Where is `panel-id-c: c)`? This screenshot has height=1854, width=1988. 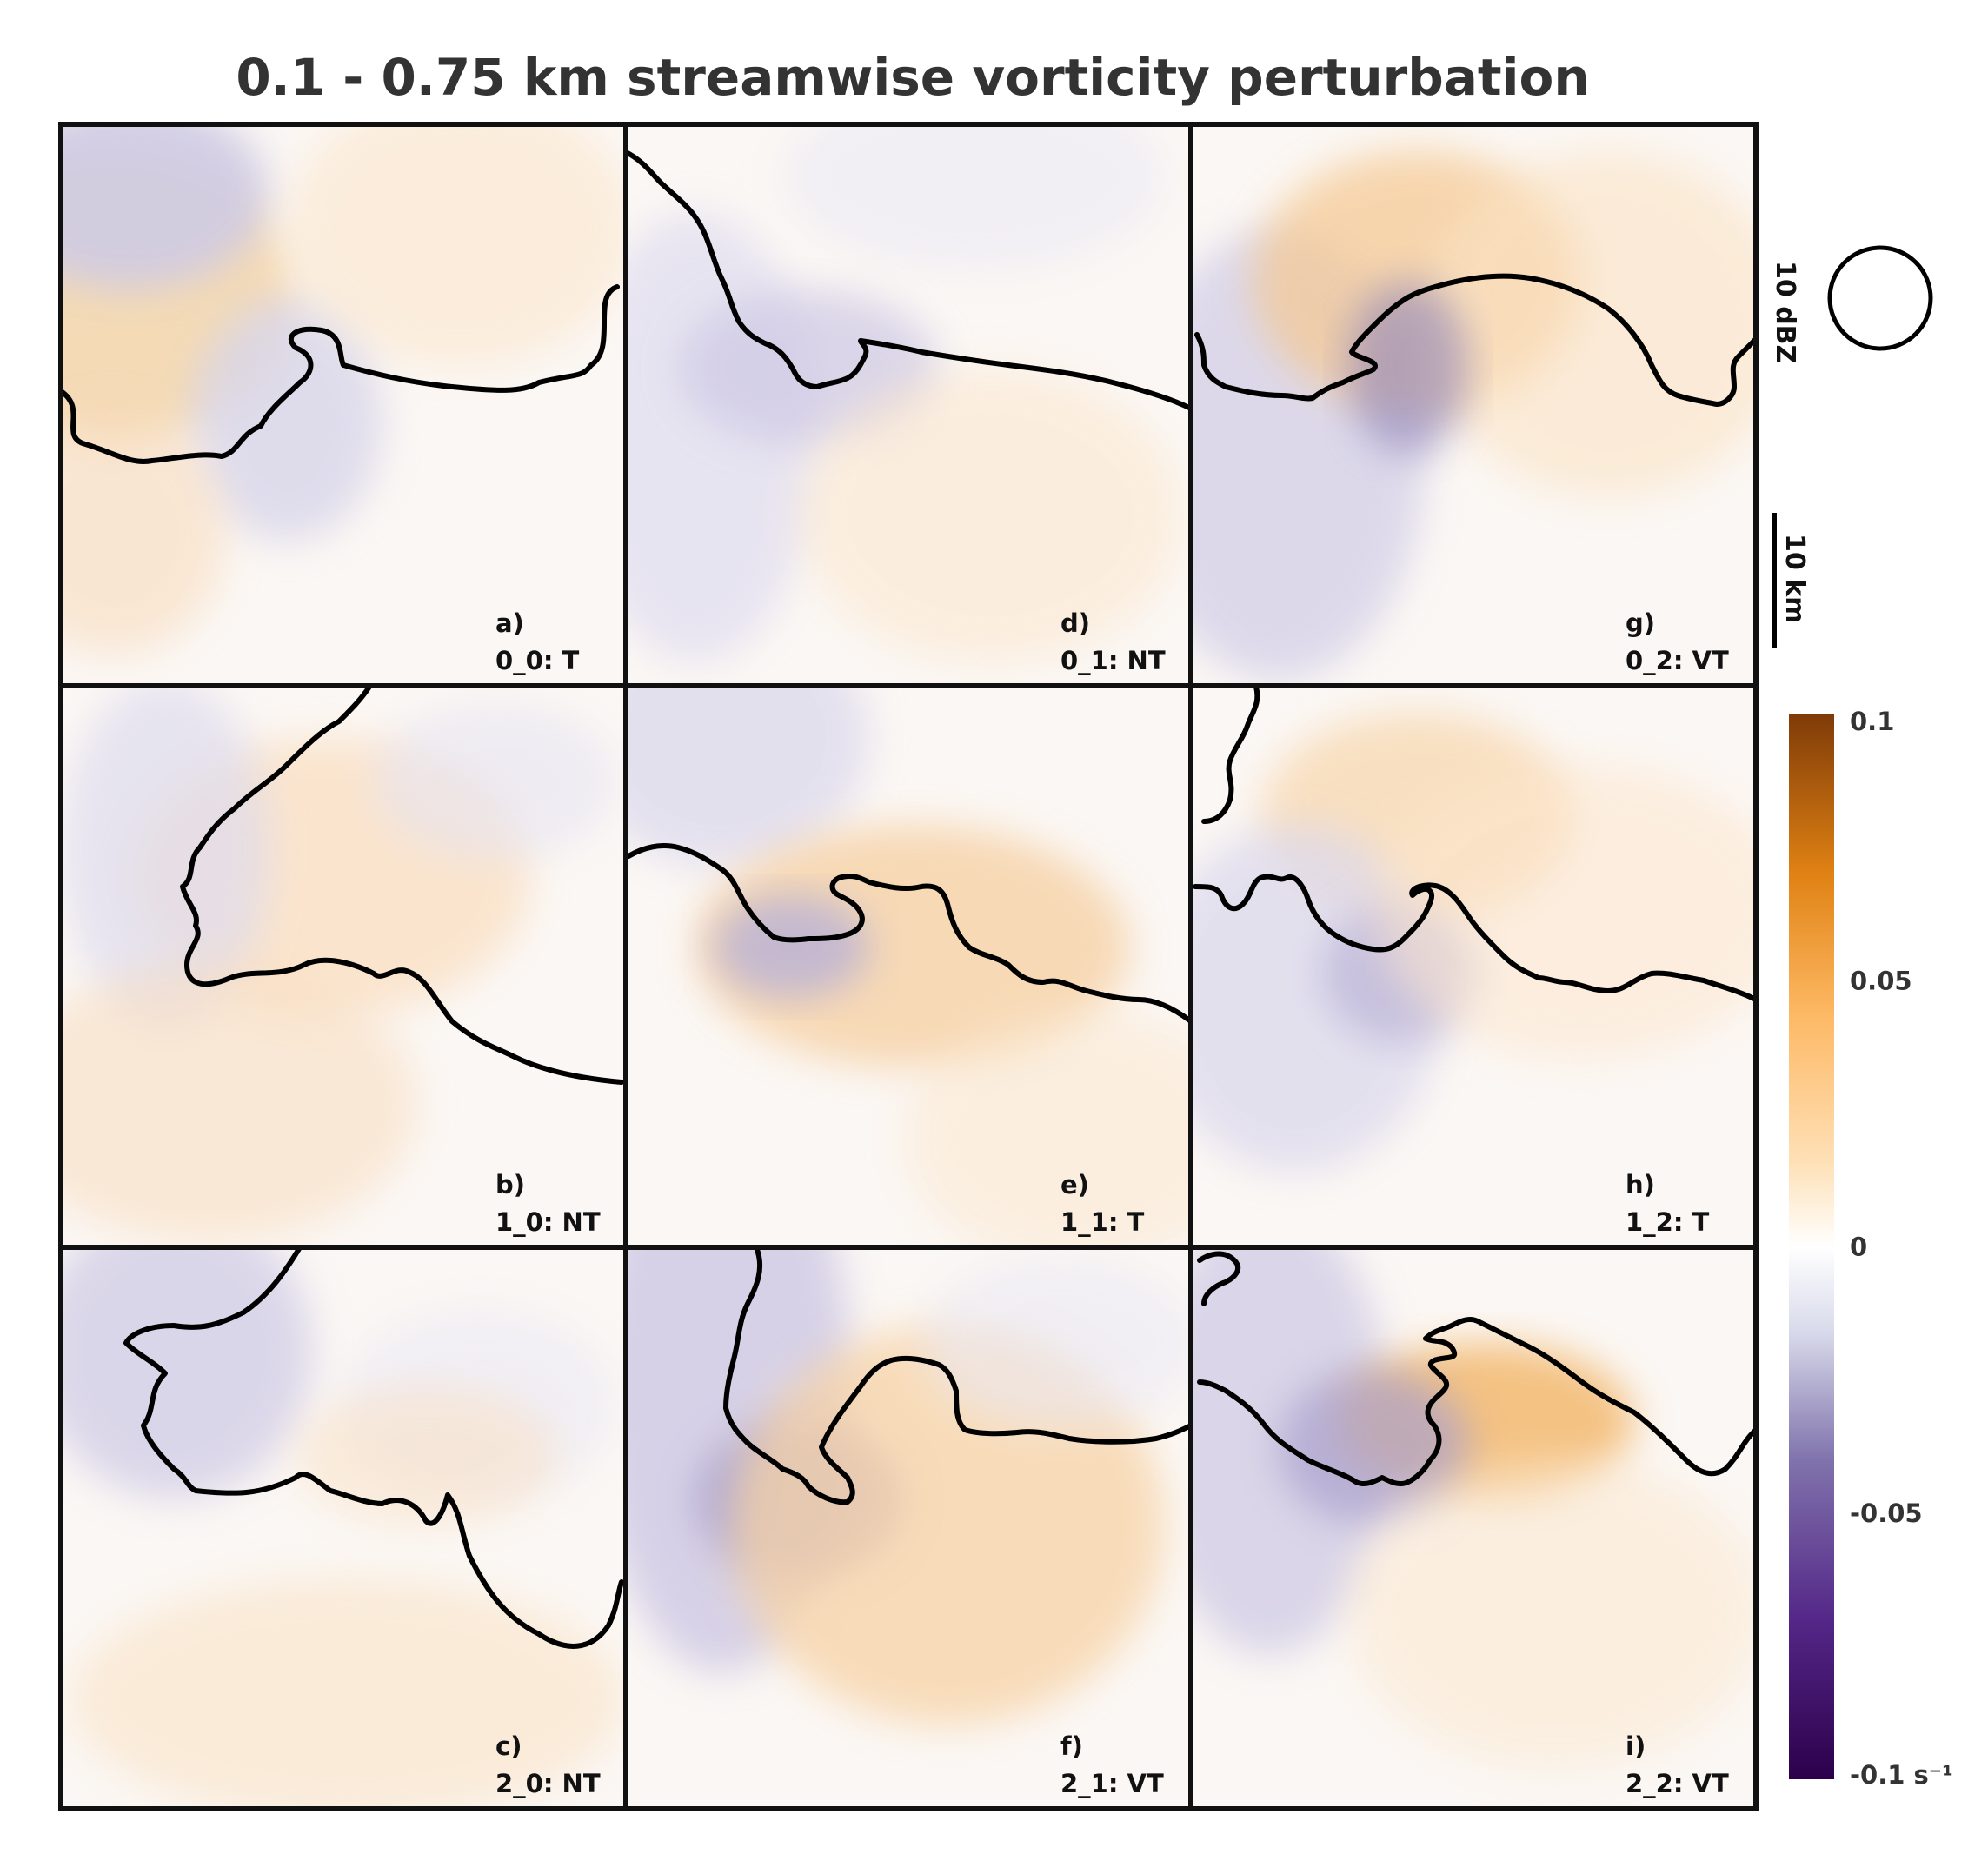 panel-id-c: c) is located at coordinates (508, 1746).